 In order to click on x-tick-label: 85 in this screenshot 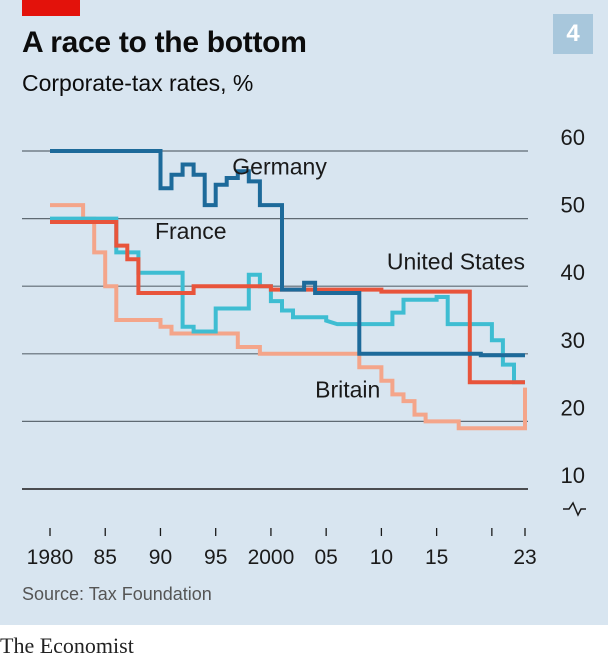, I will do `click(105, 557)`.